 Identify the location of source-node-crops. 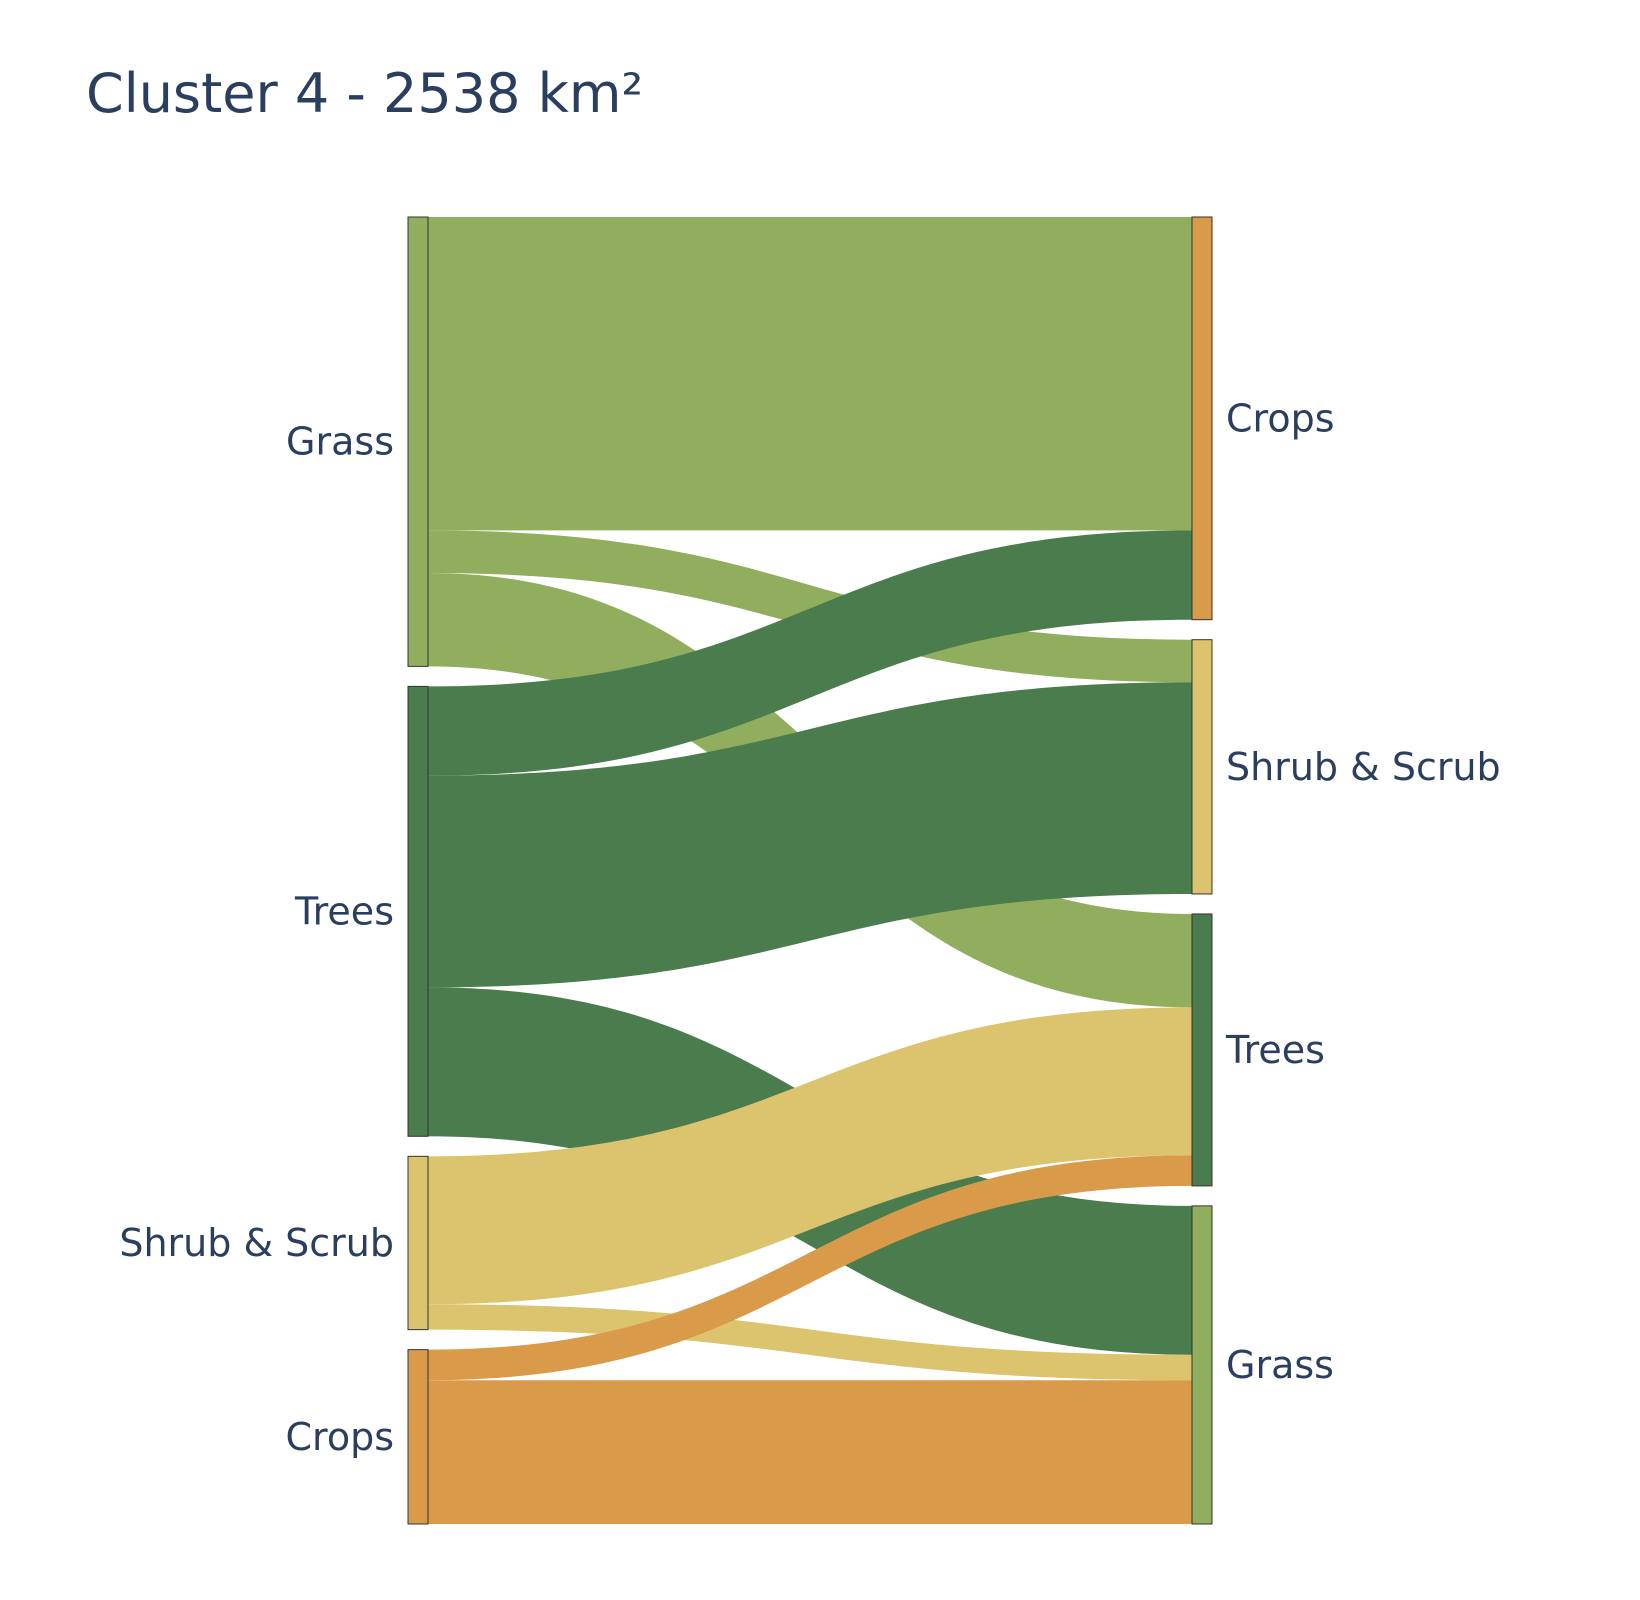
(418, 1437).